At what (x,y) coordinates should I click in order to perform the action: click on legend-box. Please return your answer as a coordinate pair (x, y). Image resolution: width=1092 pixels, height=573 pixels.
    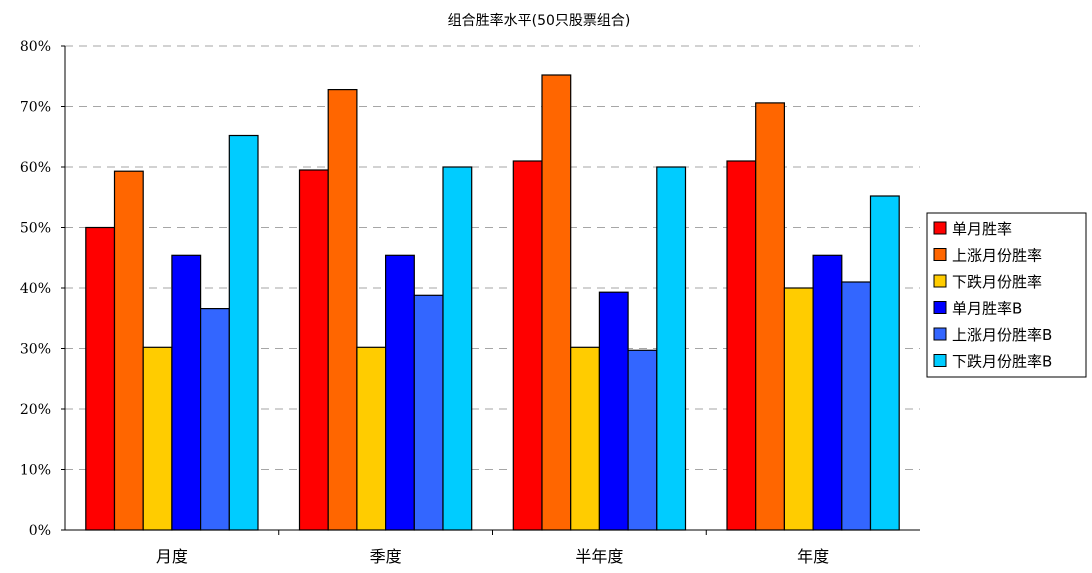
    Looking at the image, I should click on (1006, 295).